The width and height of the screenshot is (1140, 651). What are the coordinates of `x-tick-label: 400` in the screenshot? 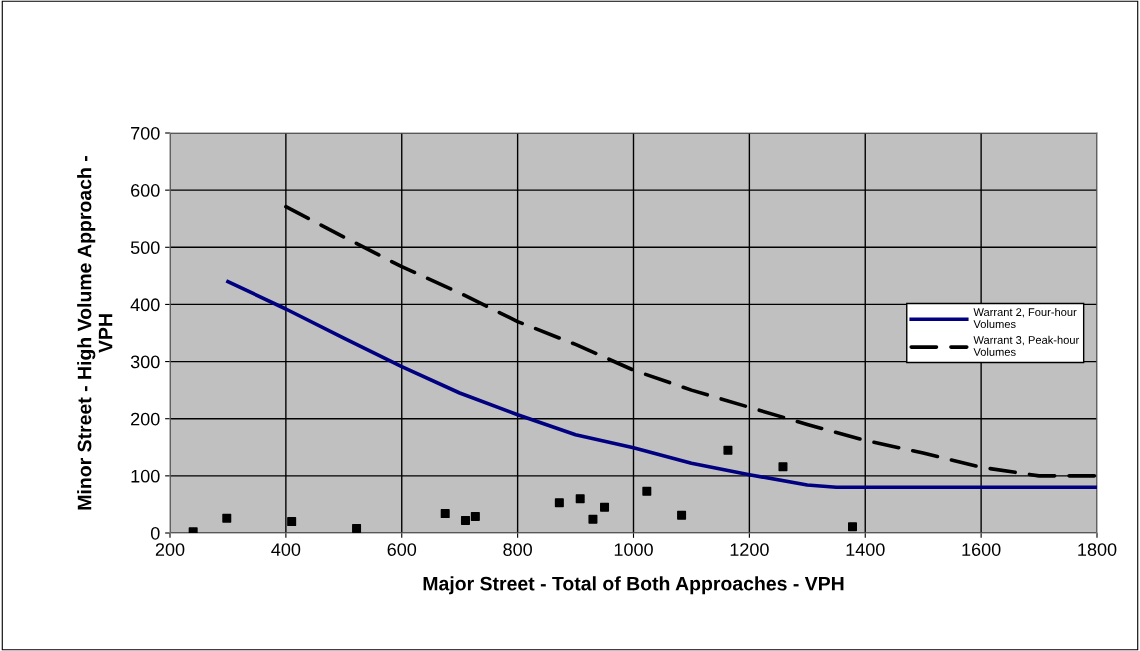 It's located at (286, 549).